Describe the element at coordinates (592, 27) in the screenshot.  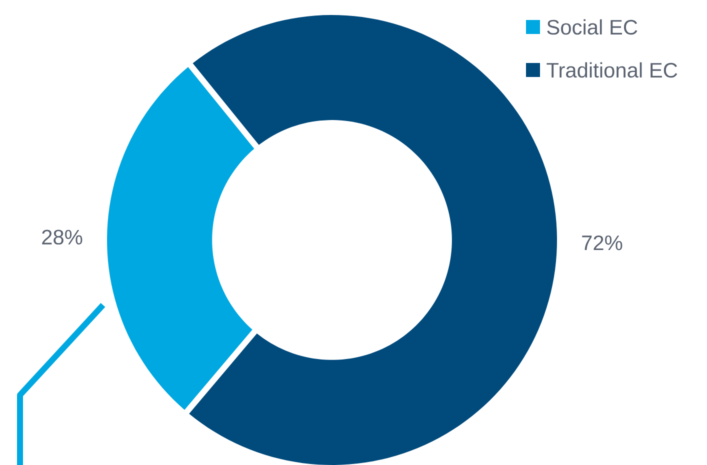
I see `legend-label: Social EC` at that location.